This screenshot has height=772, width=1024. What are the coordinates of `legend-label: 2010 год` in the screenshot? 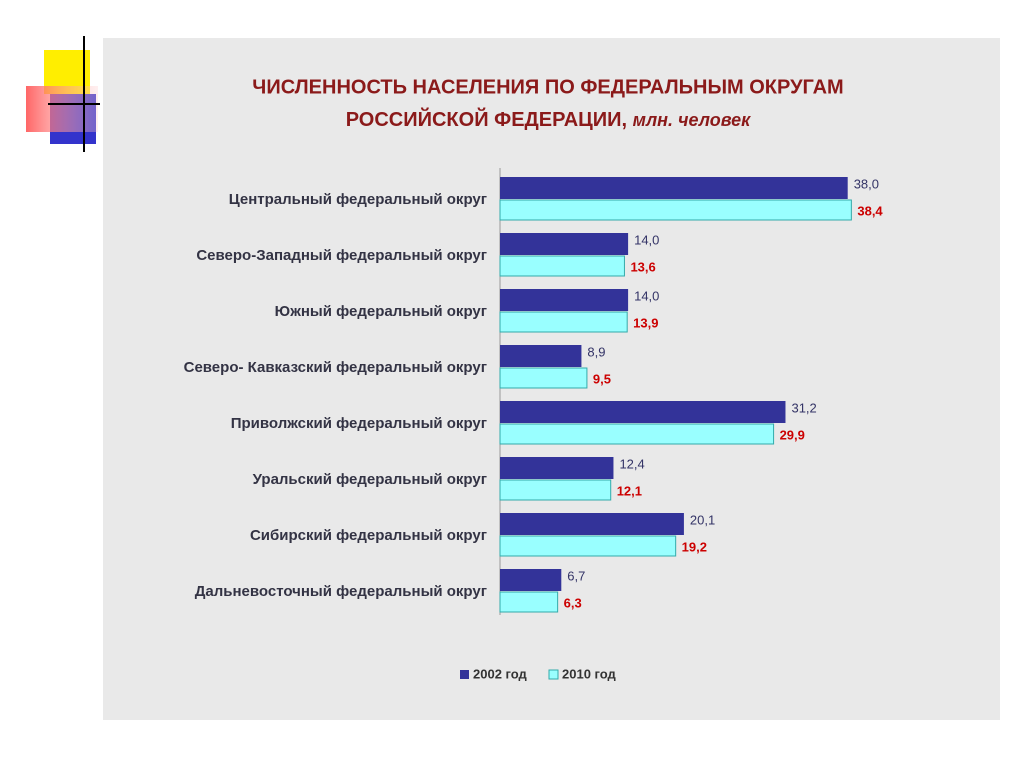 It's located at (589, 673).